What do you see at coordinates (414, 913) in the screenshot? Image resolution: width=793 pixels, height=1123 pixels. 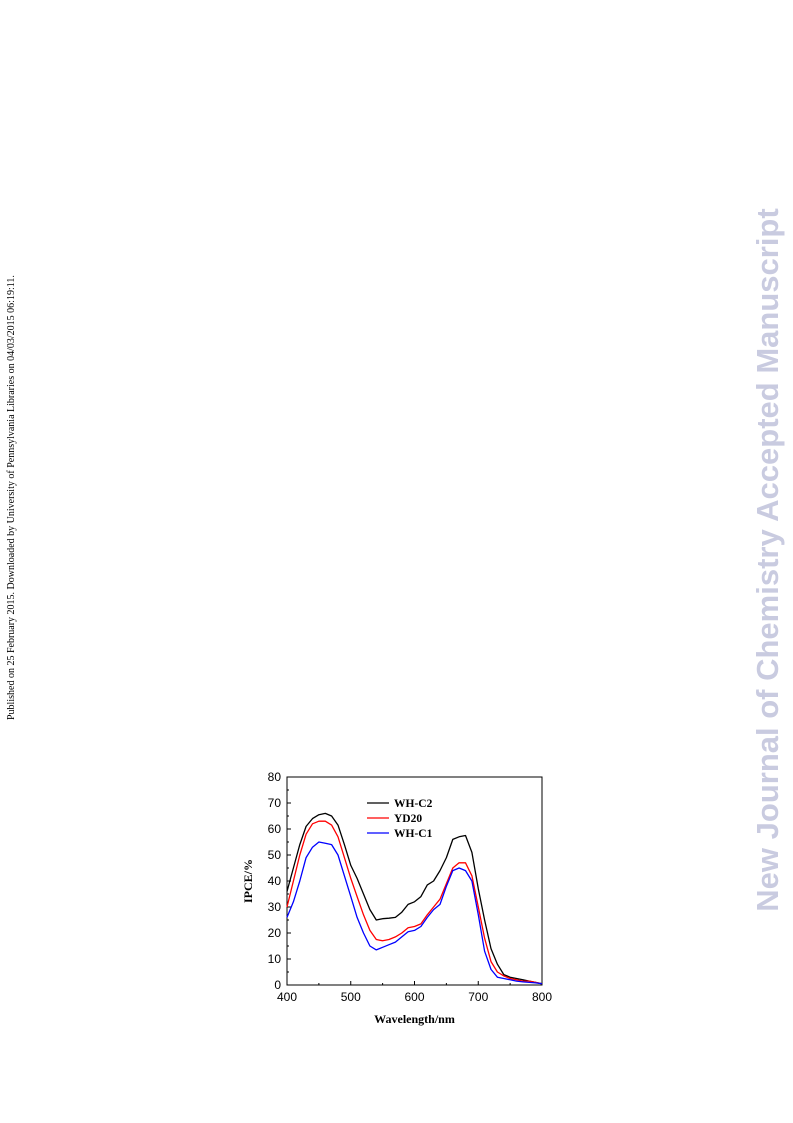 I see `series-line-wh-c1` at bounding box center [414, 913].